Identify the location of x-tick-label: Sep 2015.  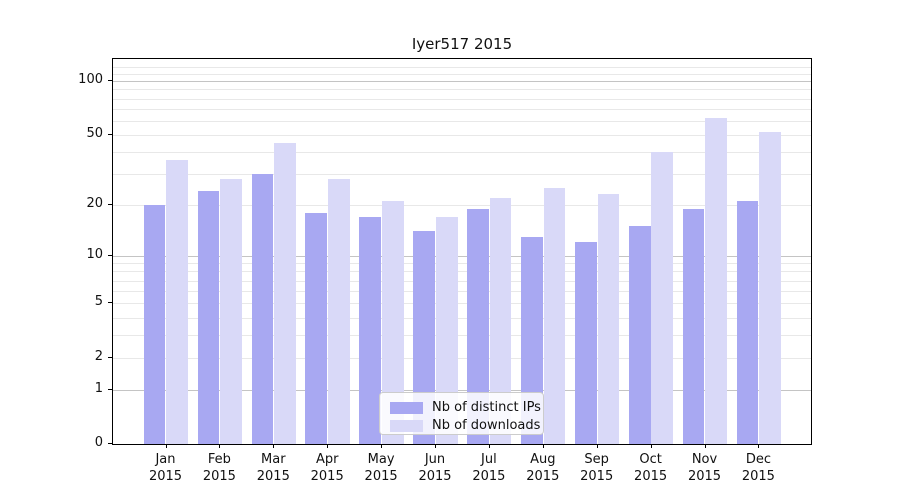
(597, 468).